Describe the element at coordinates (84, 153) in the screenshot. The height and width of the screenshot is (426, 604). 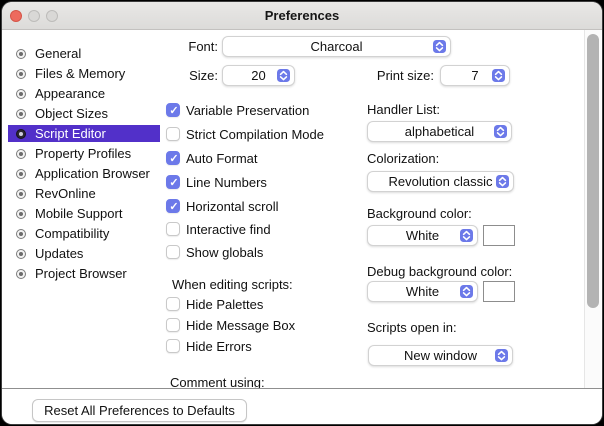
I see `sidebar-item-property-profiles: Property Profiles` at that location.